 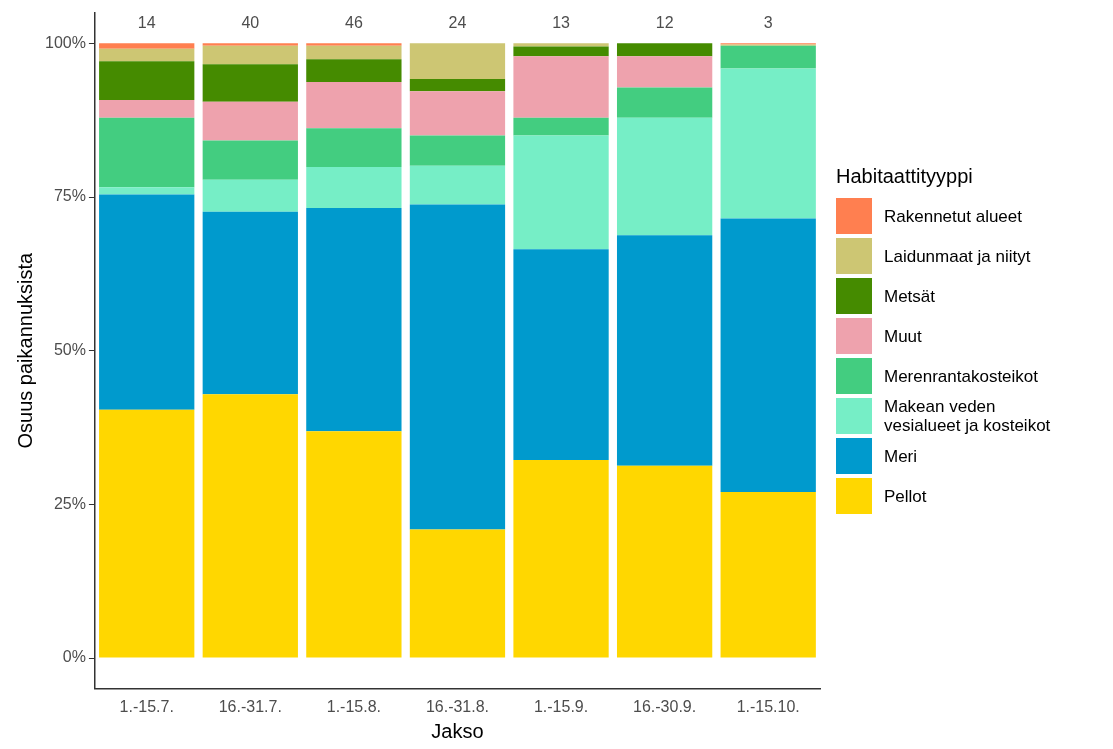 I want to click on annotation: 46, so click(x=353, y=23).